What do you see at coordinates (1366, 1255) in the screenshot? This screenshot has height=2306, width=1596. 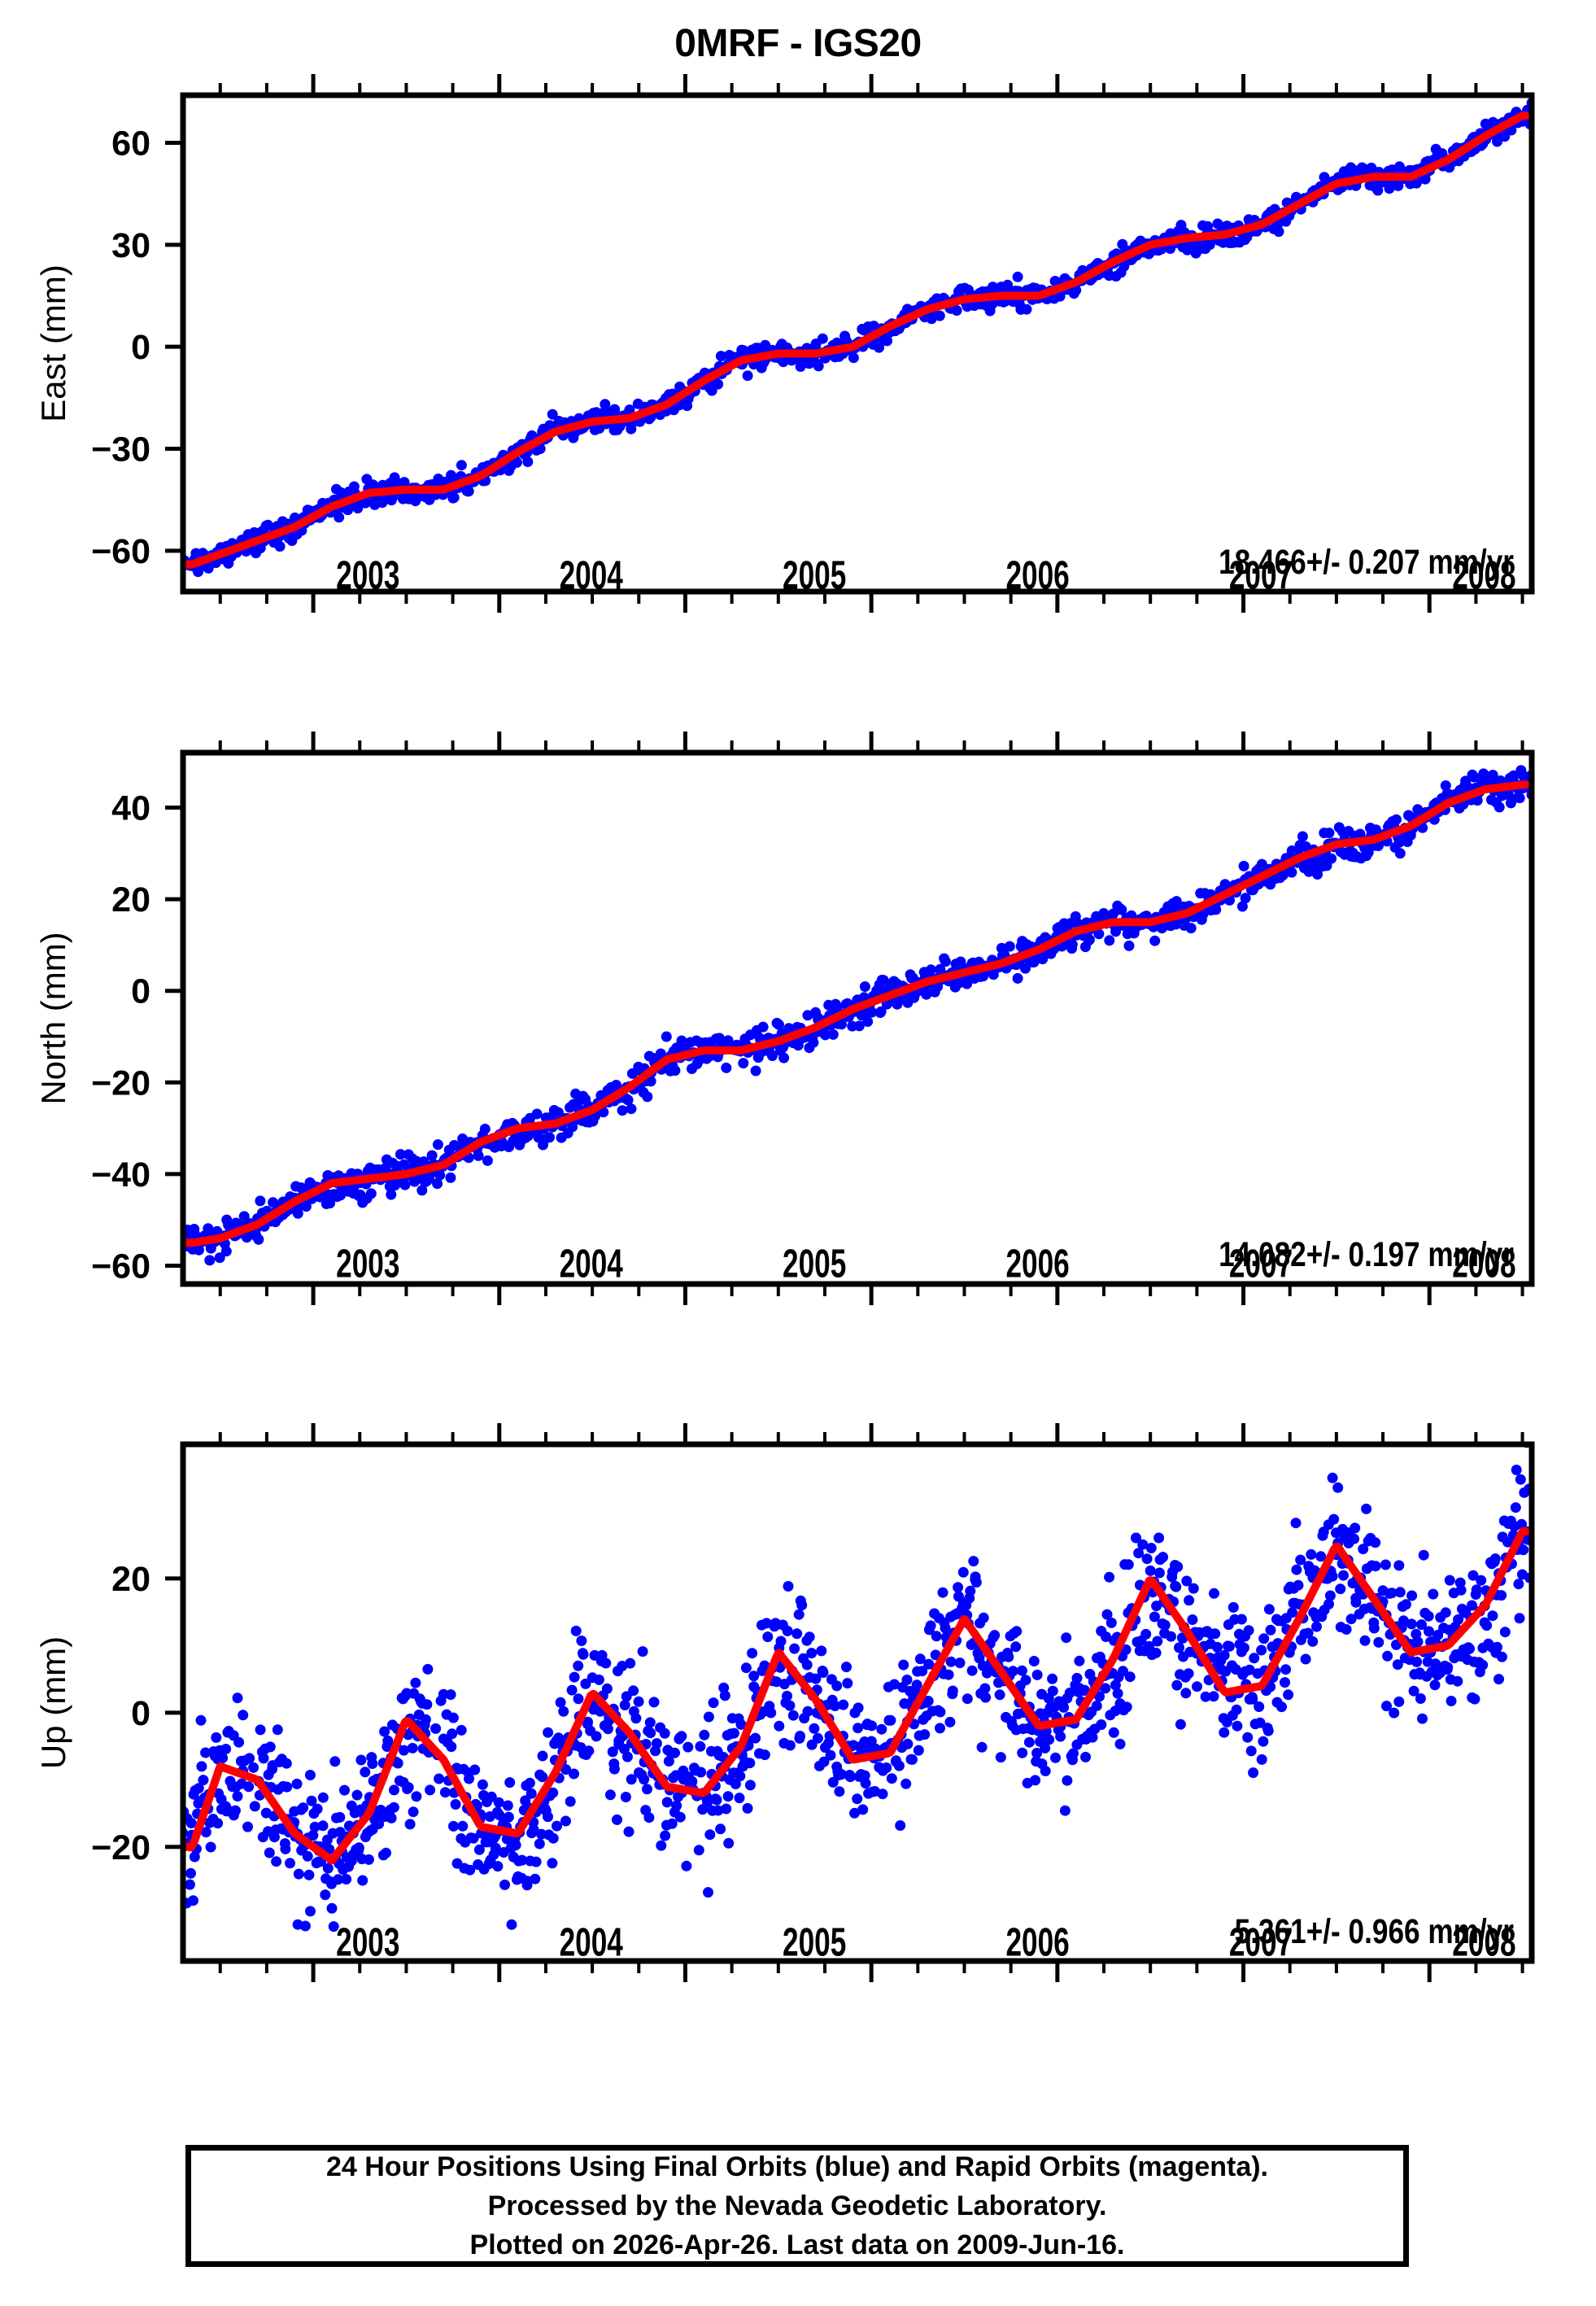 I see `rate-label-north: 14.082+/- 0.197 mm/yr` at bounding box center [1366, 1255].